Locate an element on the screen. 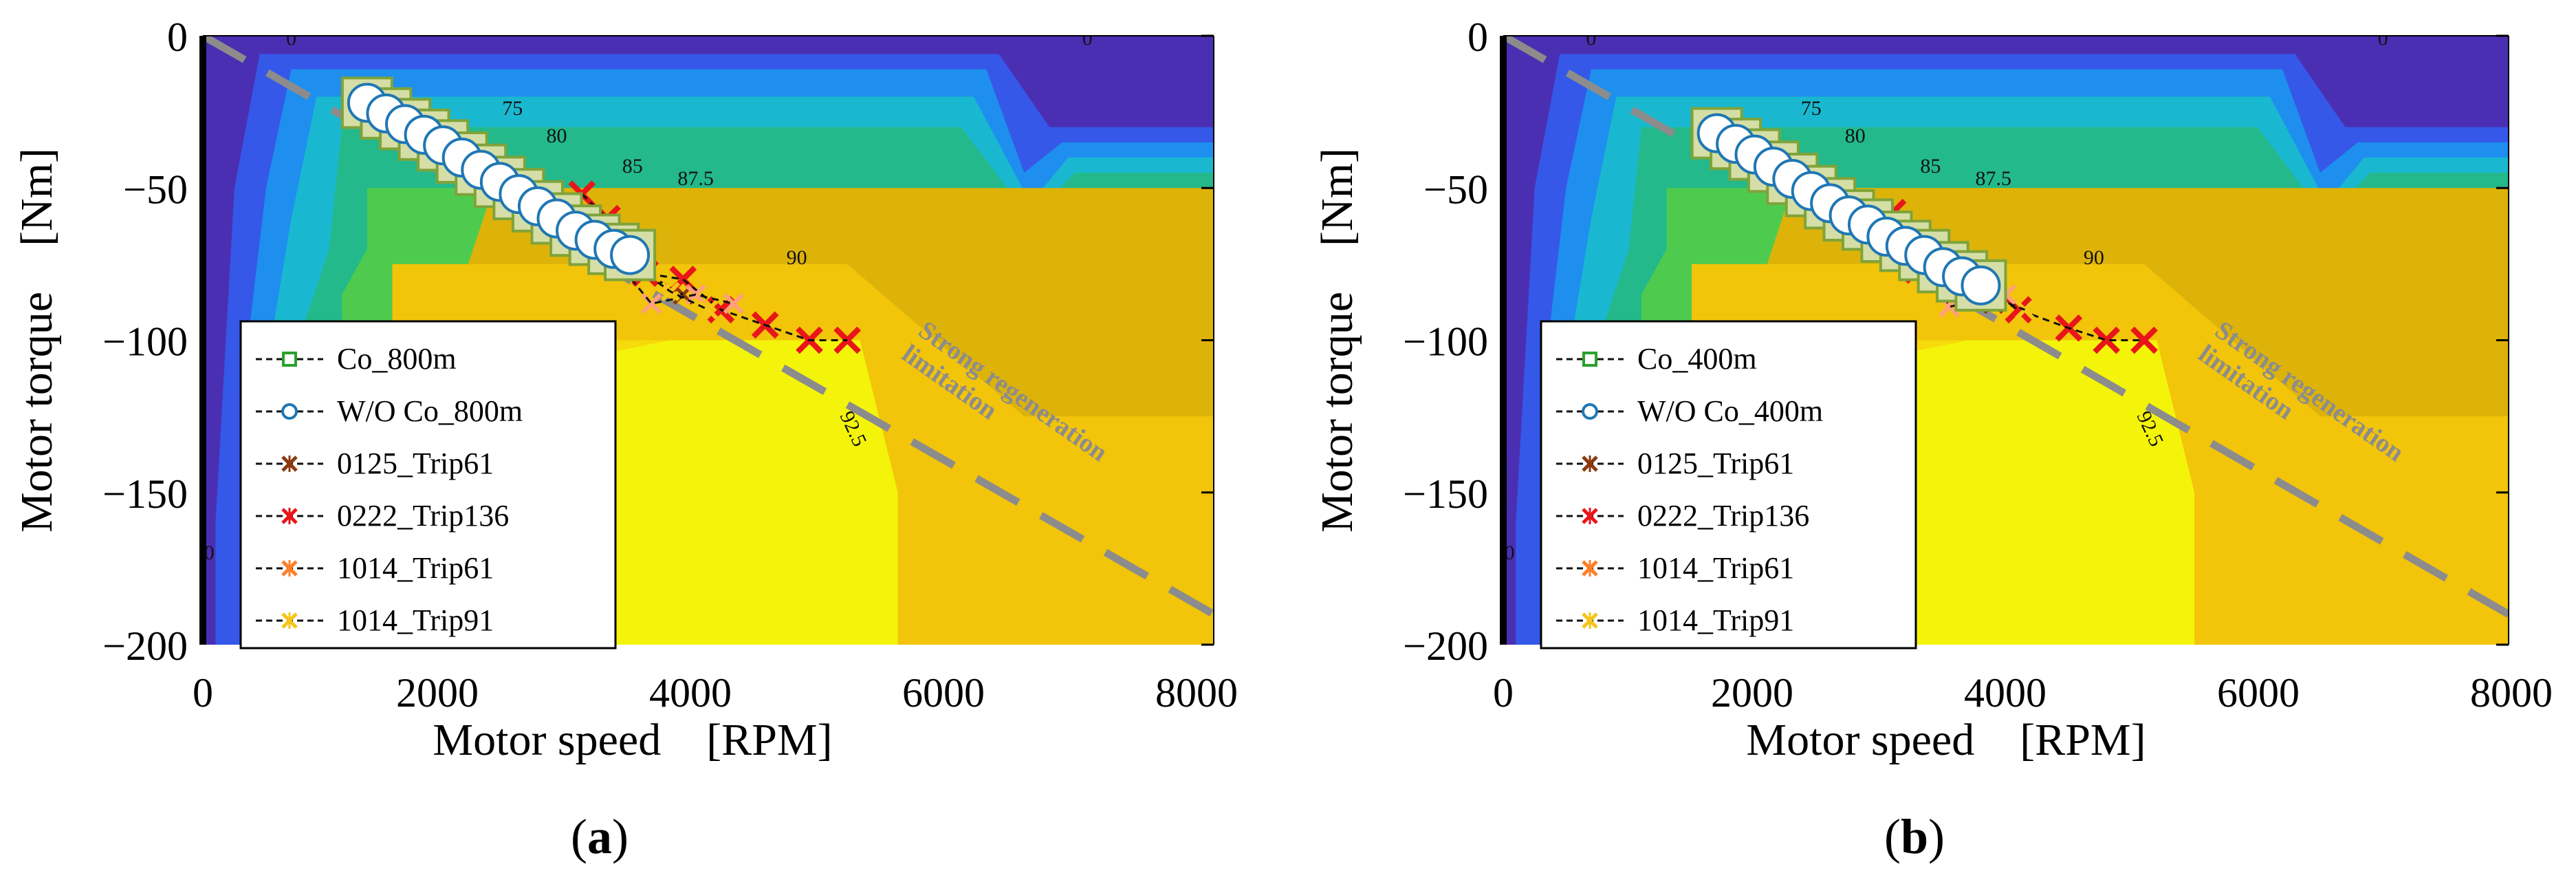  legend-label: Co_400m is located at coordinates (1697, 359).